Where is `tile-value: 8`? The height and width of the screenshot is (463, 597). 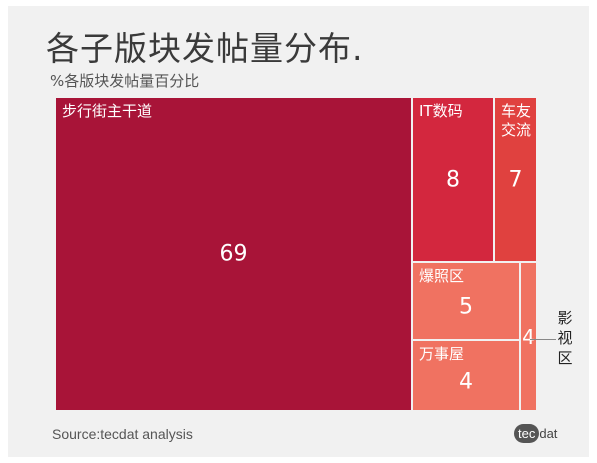
tile-value: 8 is located at coordinates (453, 179).